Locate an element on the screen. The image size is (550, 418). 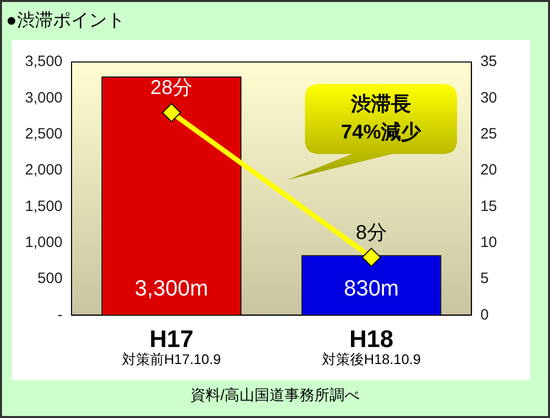
text: 対策前H17.10.9 is located at coordinates (172, 359).